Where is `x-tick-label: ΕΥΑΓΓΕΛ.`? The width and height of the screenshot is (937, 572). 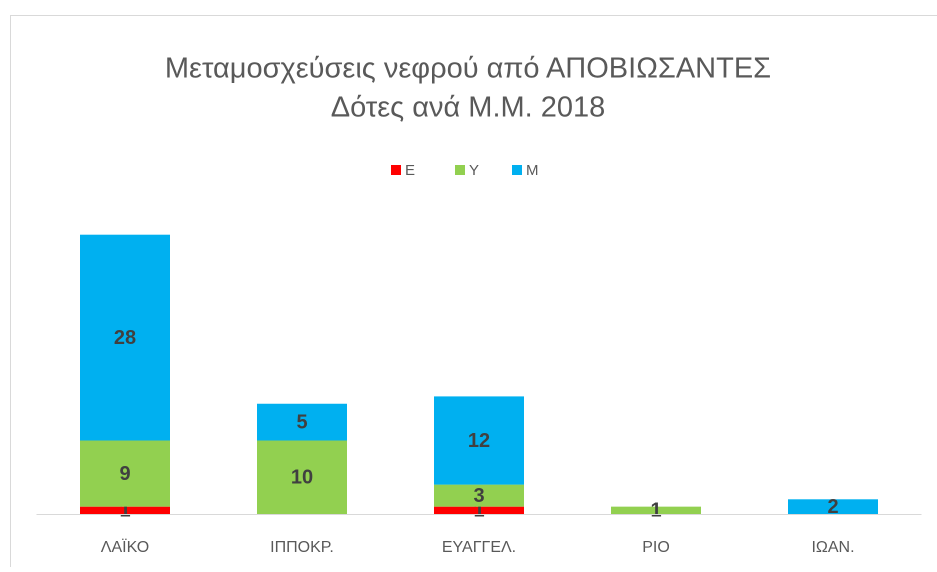 x-tick-label: ΕΥΑΓΓΕΛ. is located at coordinates (479, 547).